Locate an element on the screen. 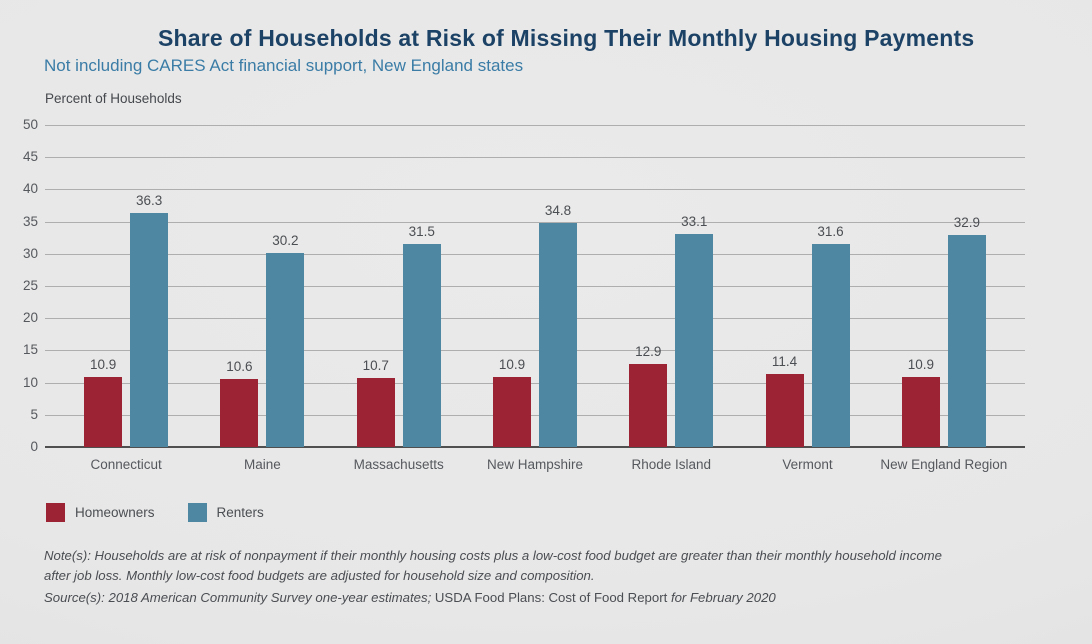 The image size is (1092, 644). legend-swatch-homeowners is located at coordinates (55, 512).